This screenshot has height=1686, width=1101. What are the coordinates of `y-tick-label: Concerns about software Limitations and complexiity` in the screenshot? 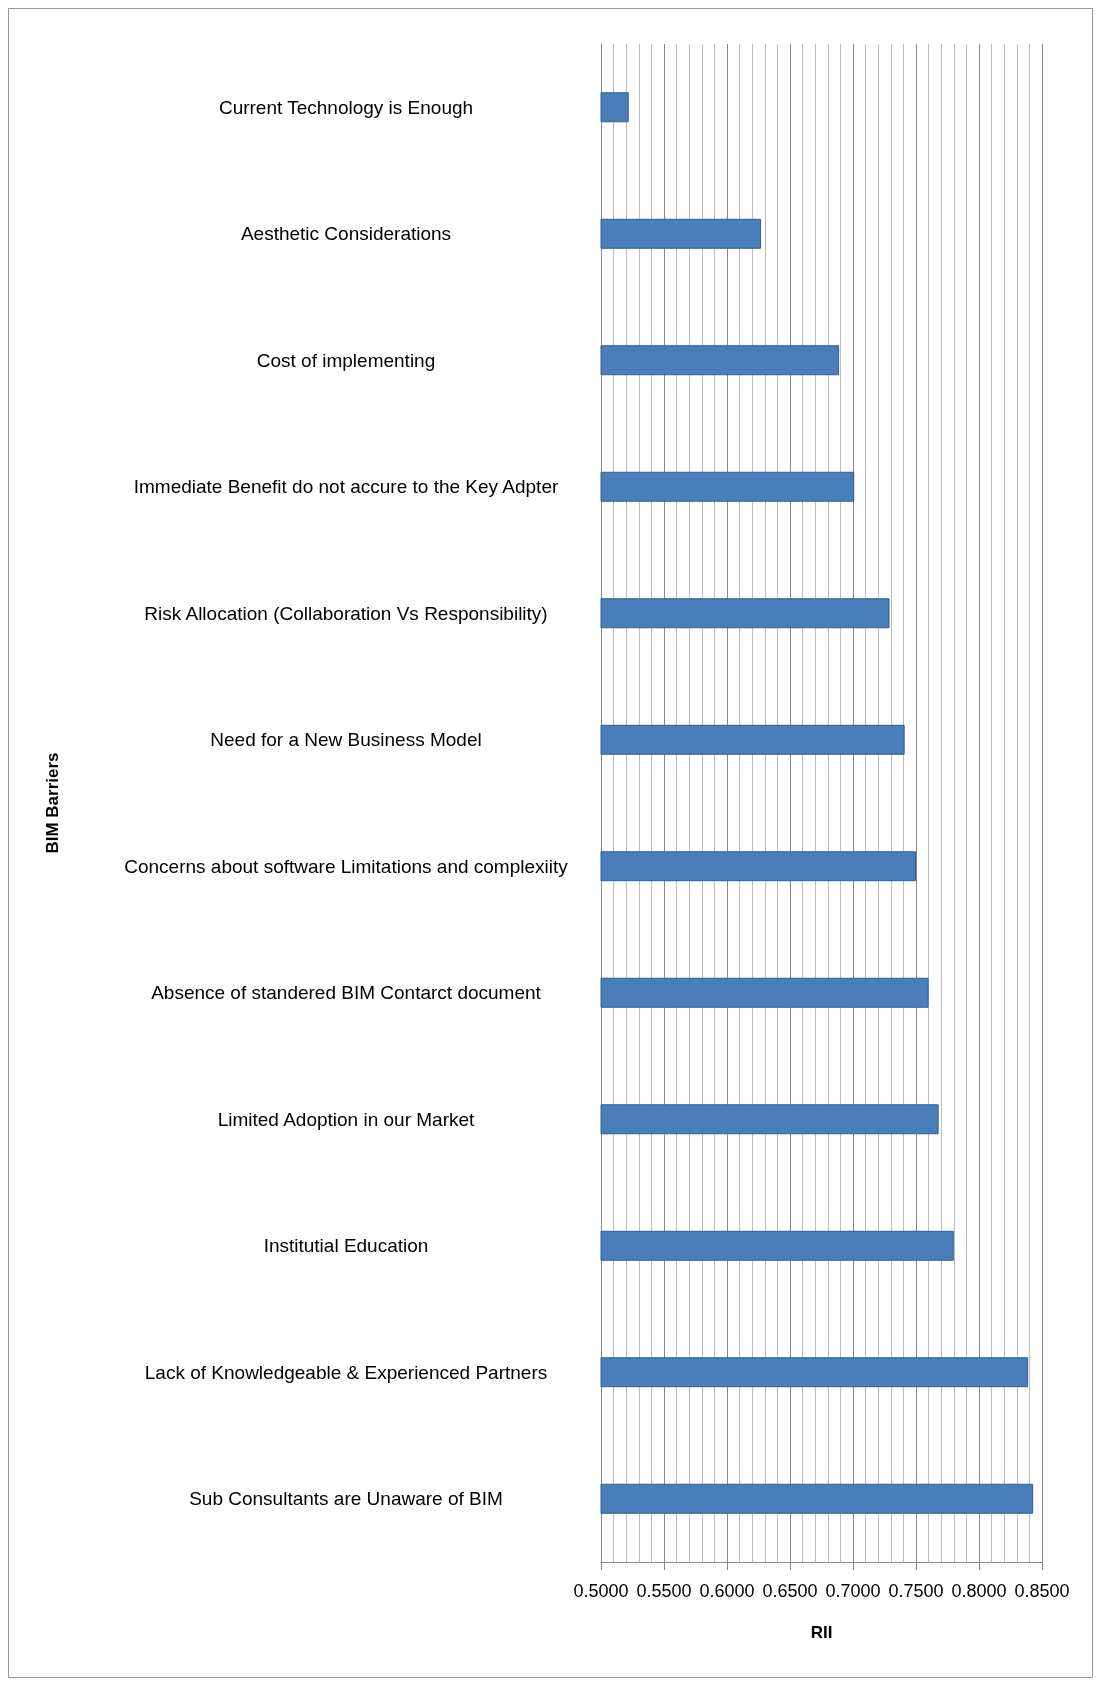 It's located at (346, 866).